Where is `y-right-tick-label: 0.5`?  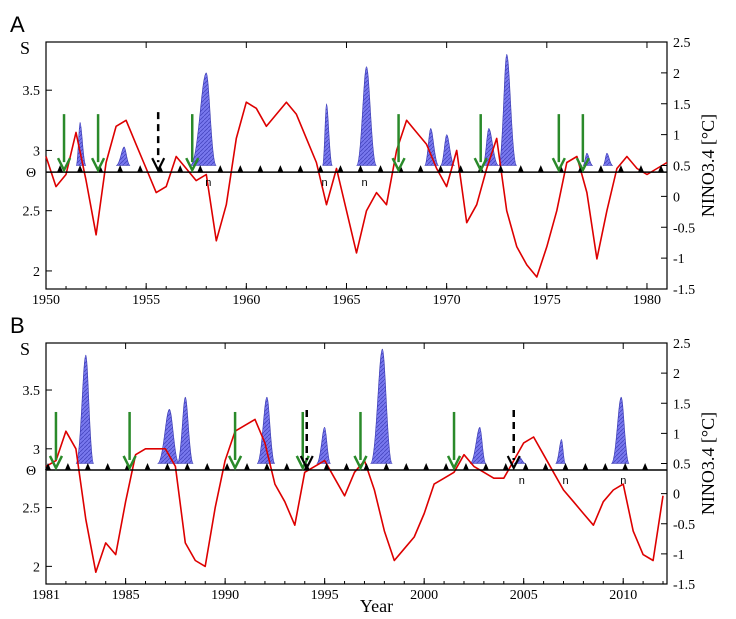 y-right-tick-label: 0.5 is located at coordinates (682, 465).